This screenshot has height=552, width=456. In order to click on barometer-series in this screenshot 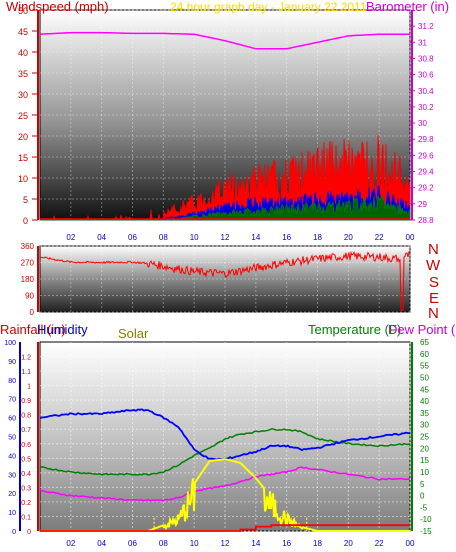, I will do `click(224, 40)`.